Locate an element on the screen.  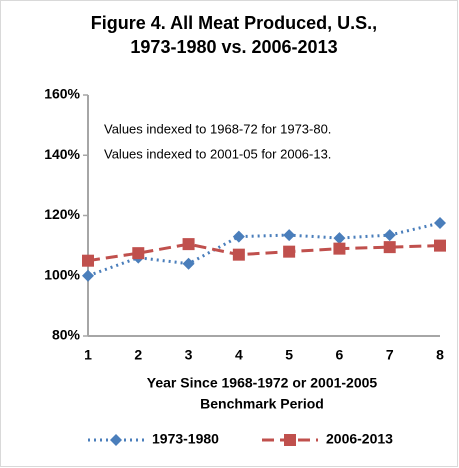
x-tick-label: 8 is located at coordinates (440, 355).